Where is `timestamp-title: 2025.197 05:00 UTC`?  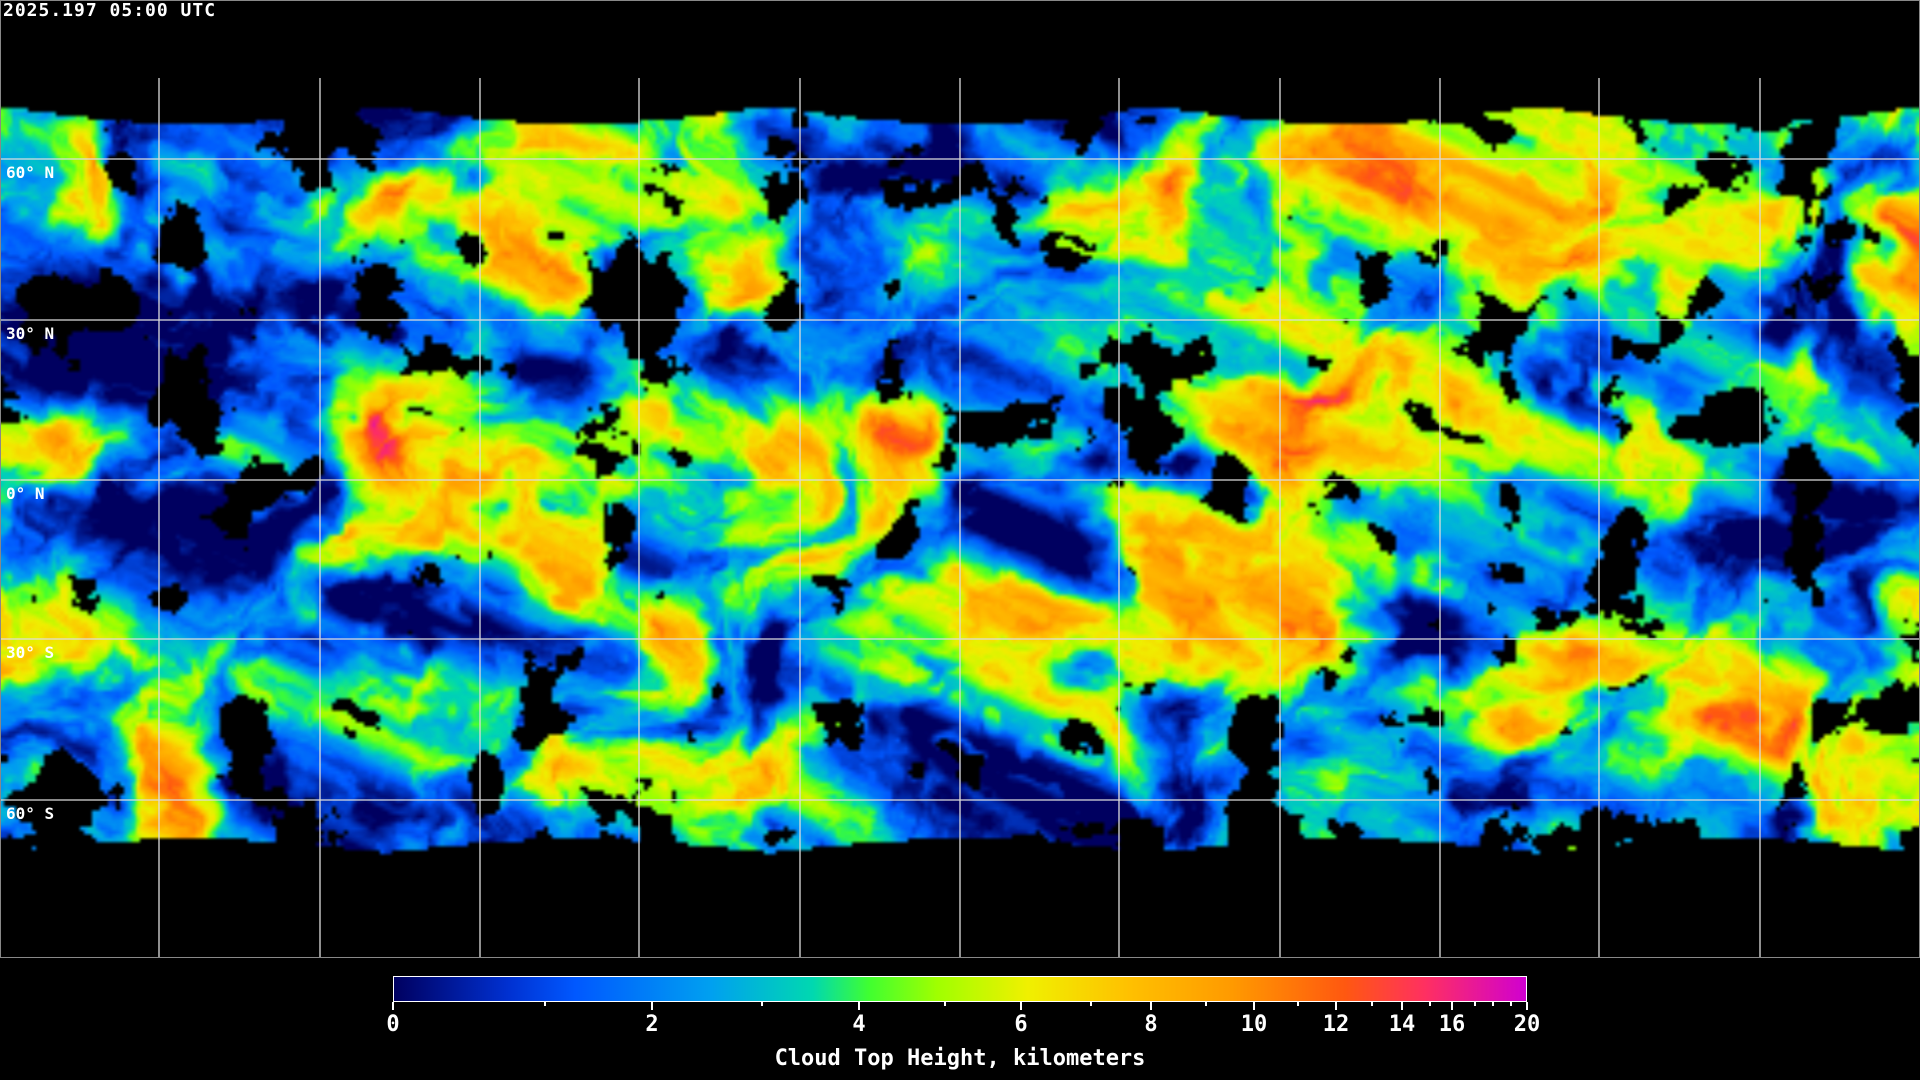
timestamp-title: 2025.197 05:00 UTC is located at coordinates (110, 10).